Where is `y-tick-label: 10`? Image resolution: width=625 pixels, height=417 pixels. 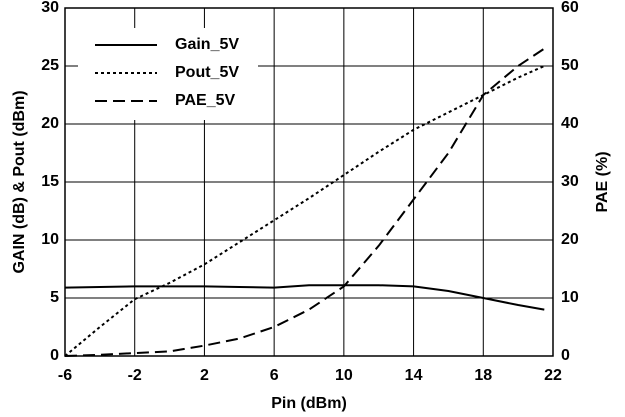
y-tick-label: 10 is located at coordinates (50, 239).